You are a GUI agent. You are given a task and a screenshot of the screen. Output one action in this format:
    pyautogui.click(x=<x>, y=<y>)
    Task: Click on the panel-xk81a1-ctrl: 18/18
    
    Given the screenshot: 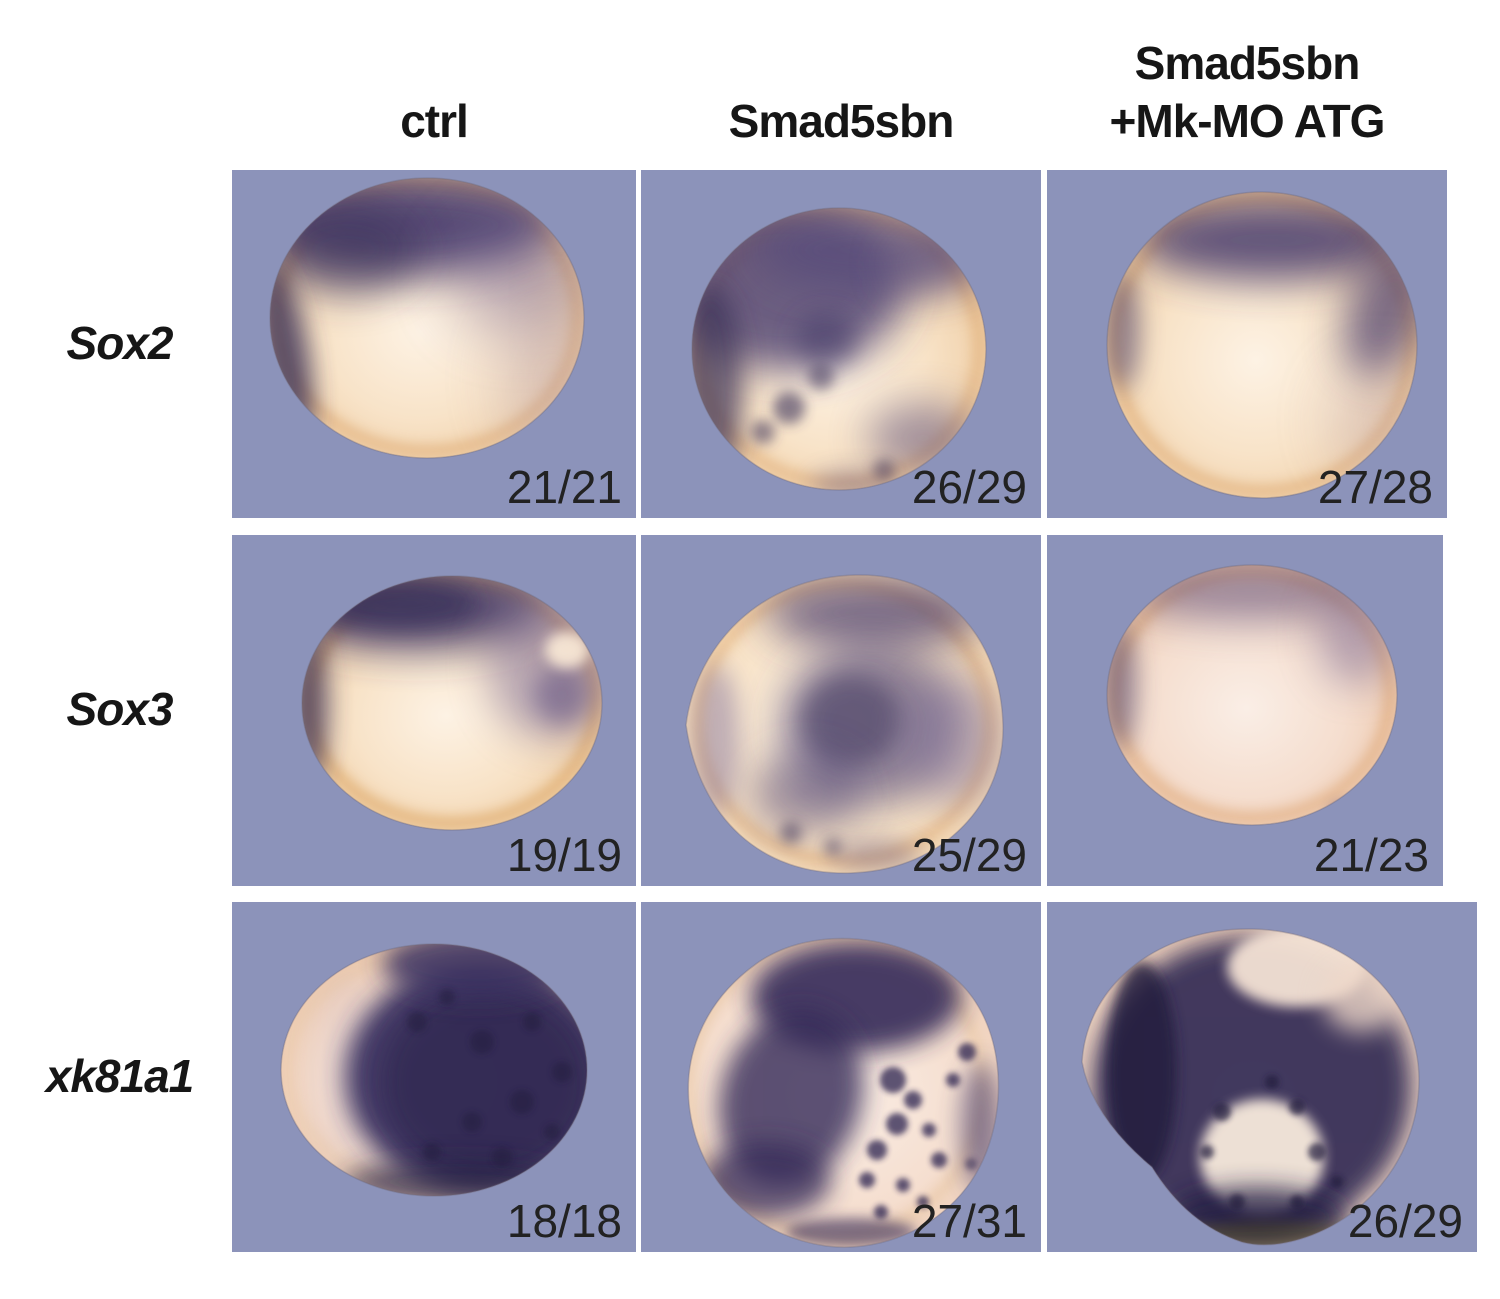 What is the action you would take?
    pyautogui.click(x=434, y=1077)
    